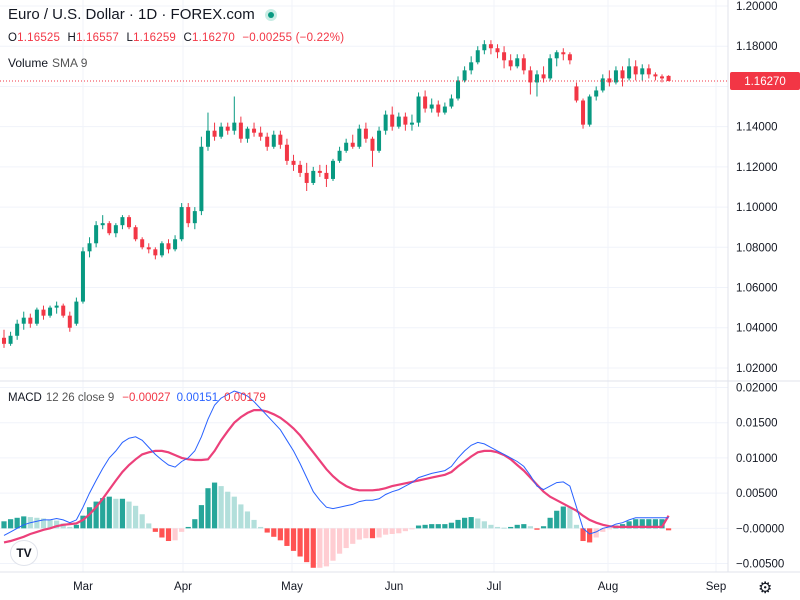 The image size is (800, 600). What do you see at coordinates (757, 369) in the screenshot?
I see `price-tick-label: 1.02000` at bounding box center [757, 369].